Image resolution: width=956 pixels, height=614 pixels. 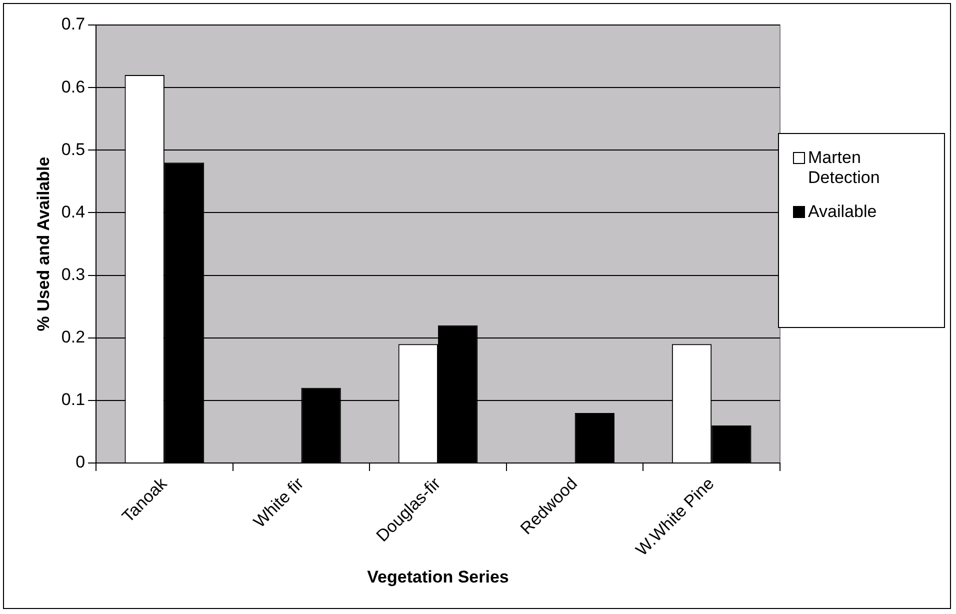 I want to click on y-tick-label: 0.3, so click(x=73, y=274).